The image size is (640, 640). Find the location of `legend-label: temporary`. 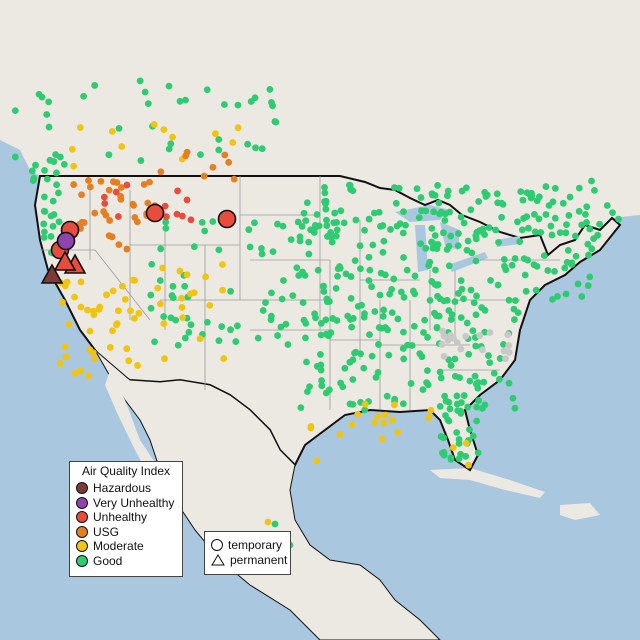

legend-label: temporary is located at coordinates (255, 545).